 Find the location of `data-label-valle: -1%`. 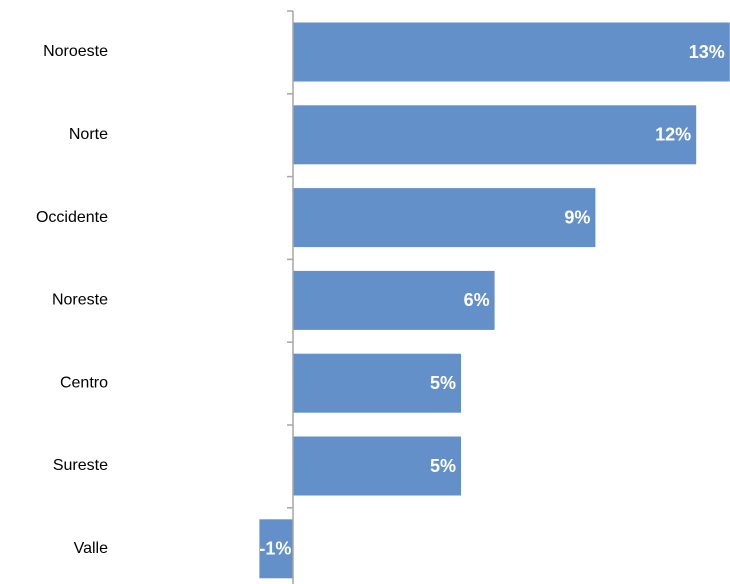

data-label-valle: -1% is located at coordinates (275, 549).